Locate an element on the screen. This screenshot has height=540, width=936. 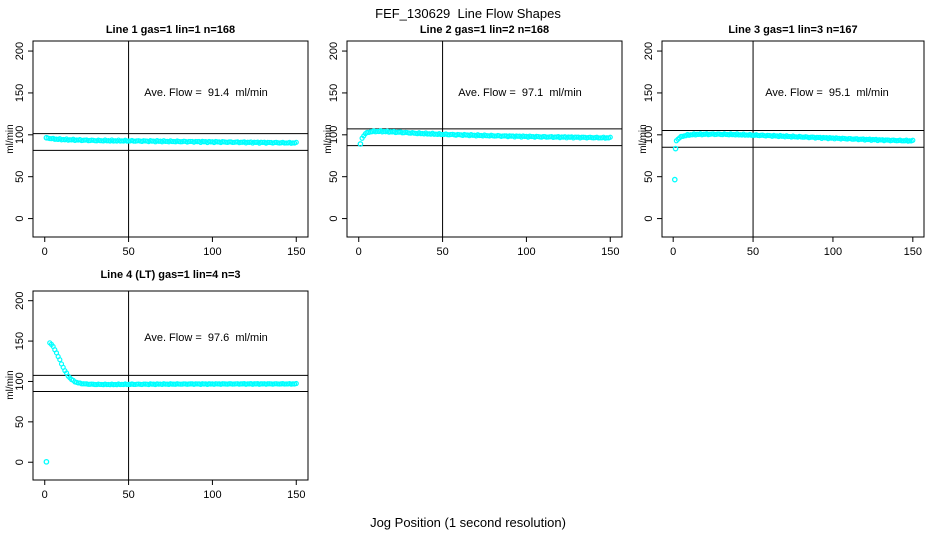
panel1-ave-flow-label: Ave. Flow = 91.4 ml/min is located at coordinates (206, 93).